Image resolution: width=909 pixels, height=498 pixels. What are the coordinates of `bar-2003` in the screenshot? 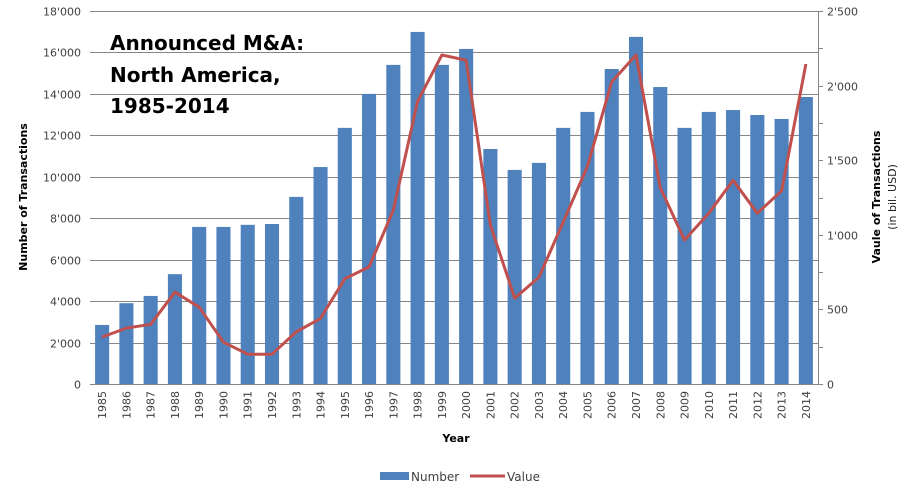 It's located at (538, 273).